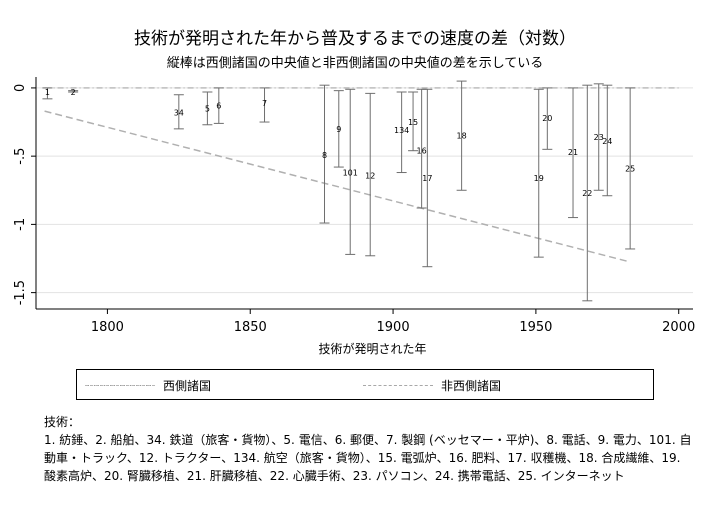 This screenshot has height=510, width=710. Describe the element at coordinates (20, 292) in the screenshot. I see `y-tick-label: -1.5` at that location.